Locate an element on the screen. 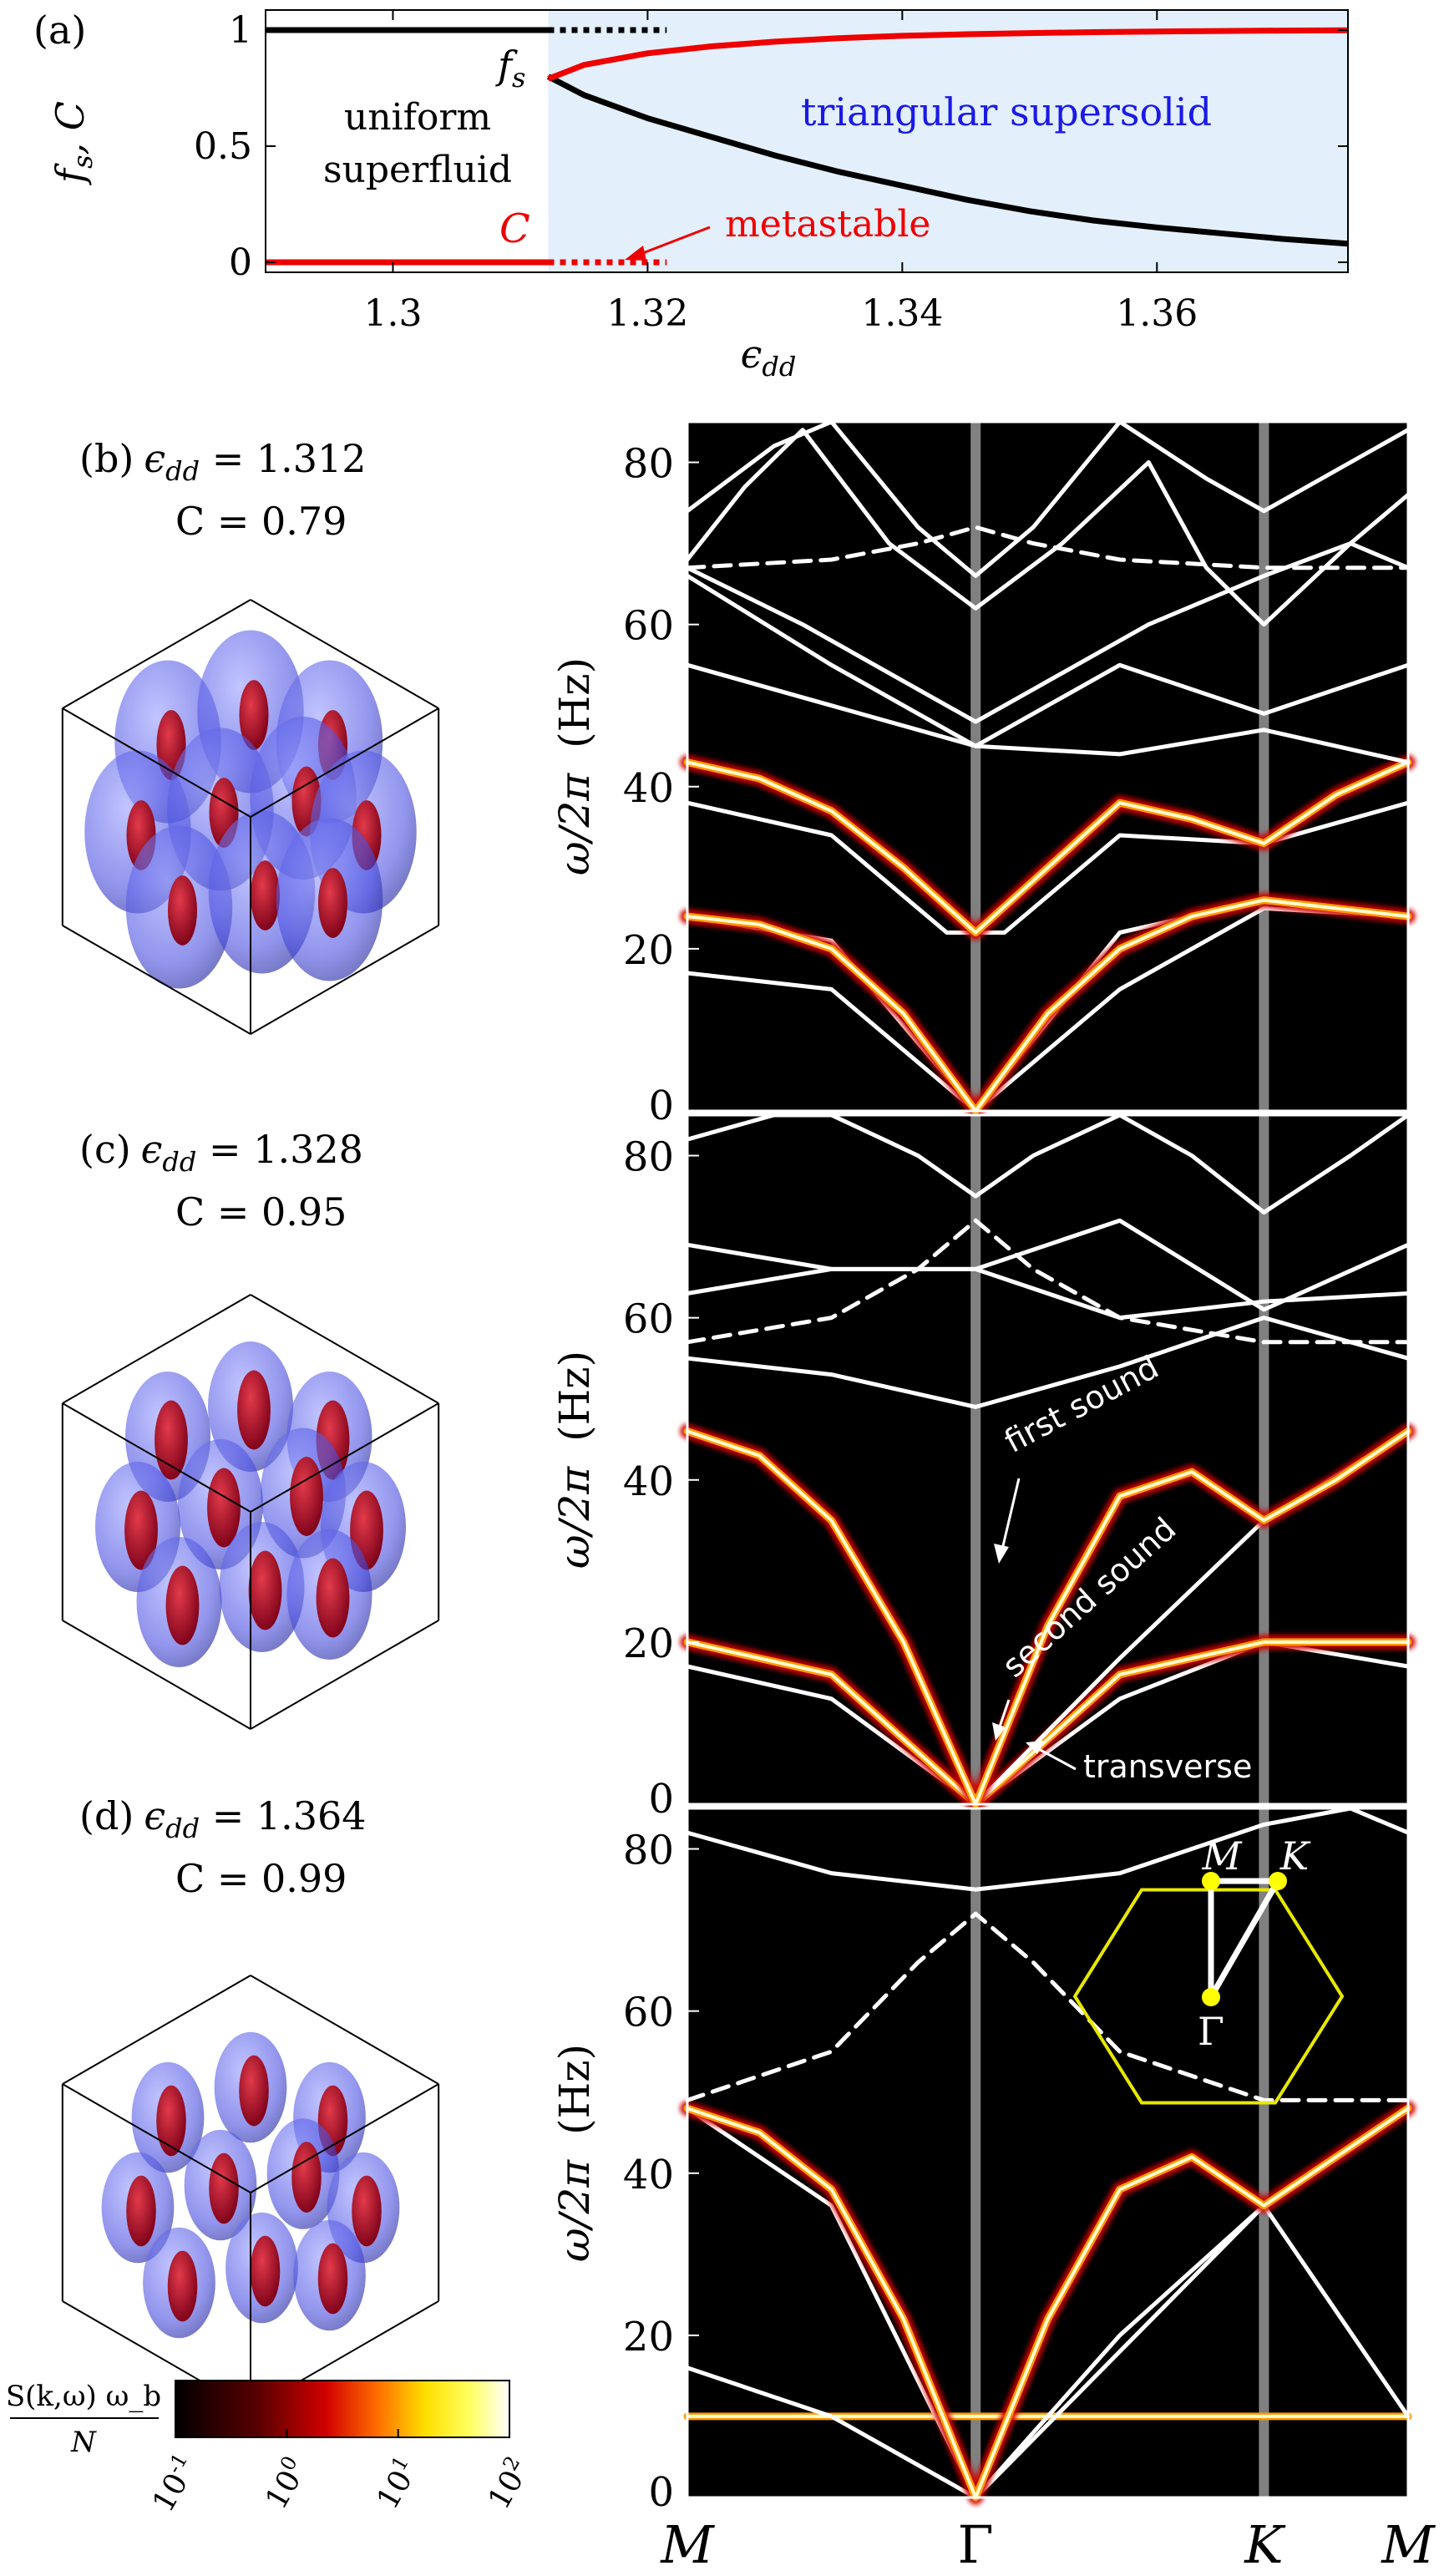  svg-text: C = 0.79 is located at coordinates (261, 521).